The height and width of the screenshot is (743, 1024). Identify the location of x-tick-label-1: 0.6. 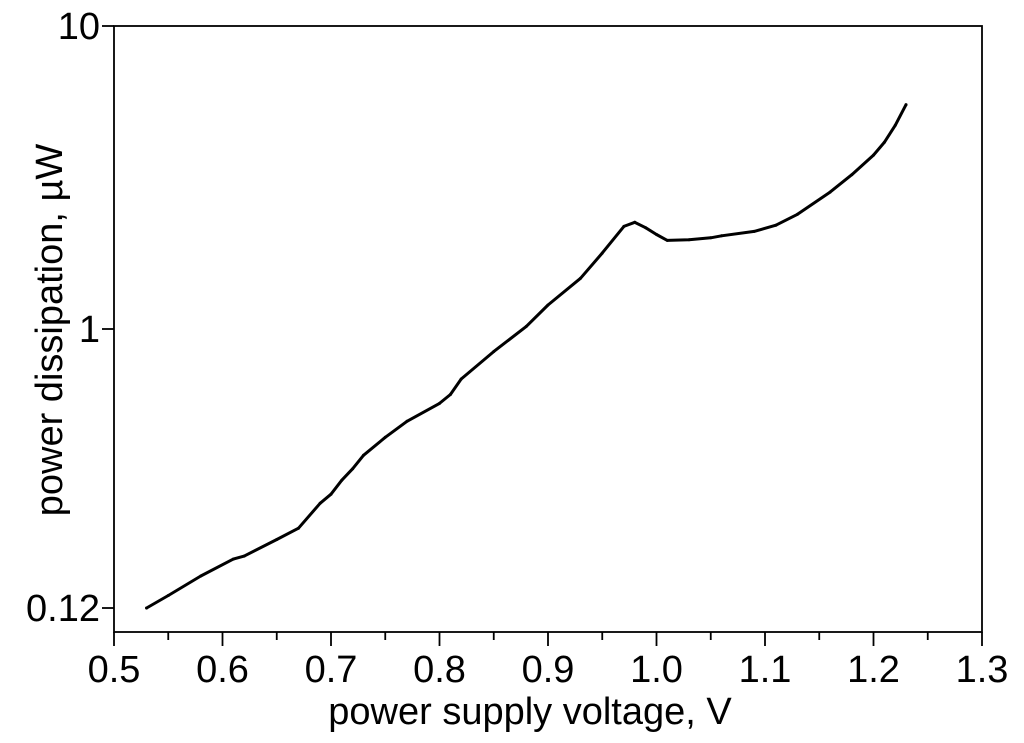
(222, 670).